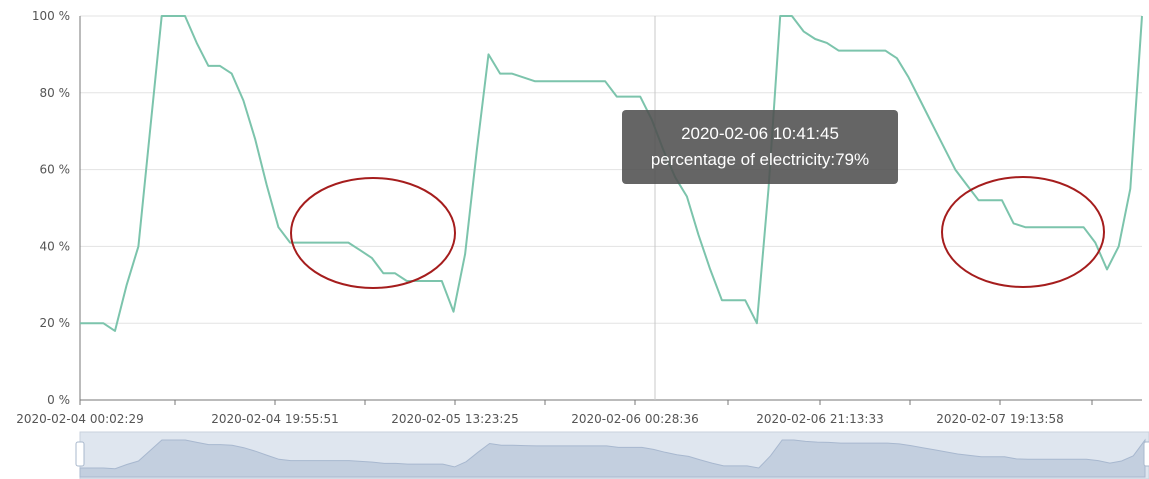 This screenshot has height=479, width=1149. What do you see at coordinates (51, 16) in the screenshot?
I see `y-tick-label: 100 %` at bounding box center [51, 16].